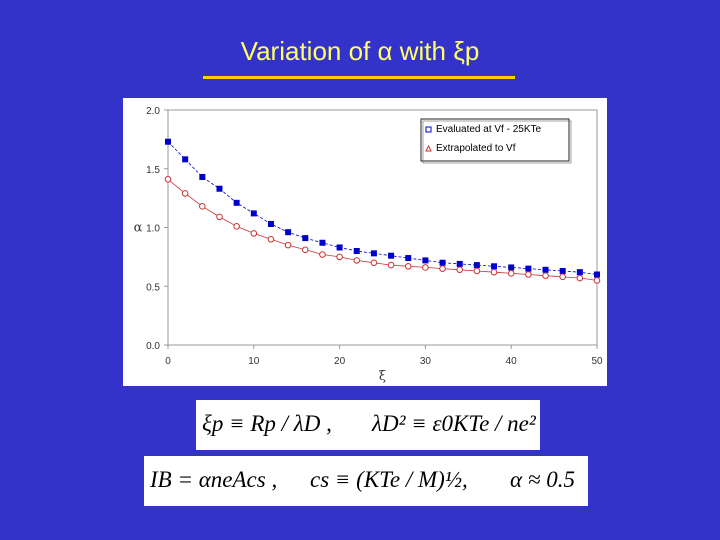  Describe the element at coordinates (597, 361) in the screenshot. I see `x-tick-label: 50` at that location.